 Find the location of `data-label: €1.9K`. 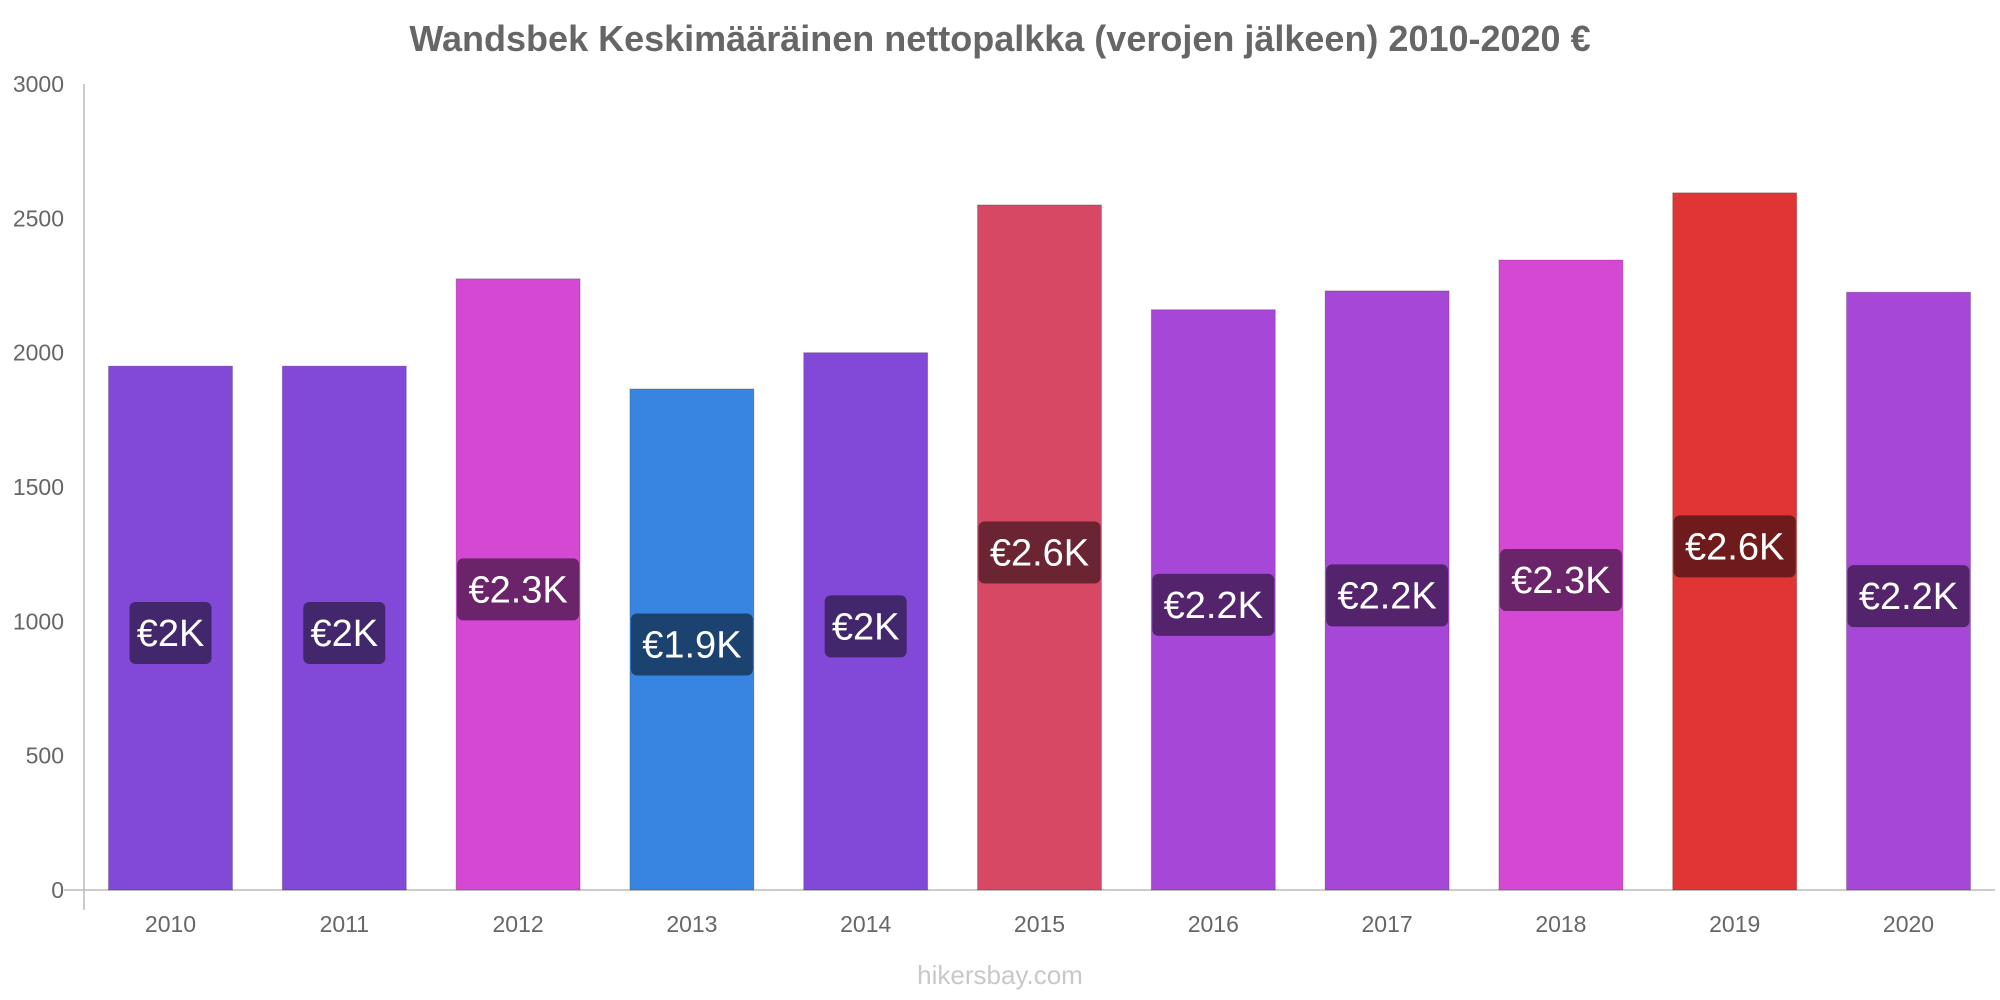

data-label: €1.9K is located at coordinates (691, 645).